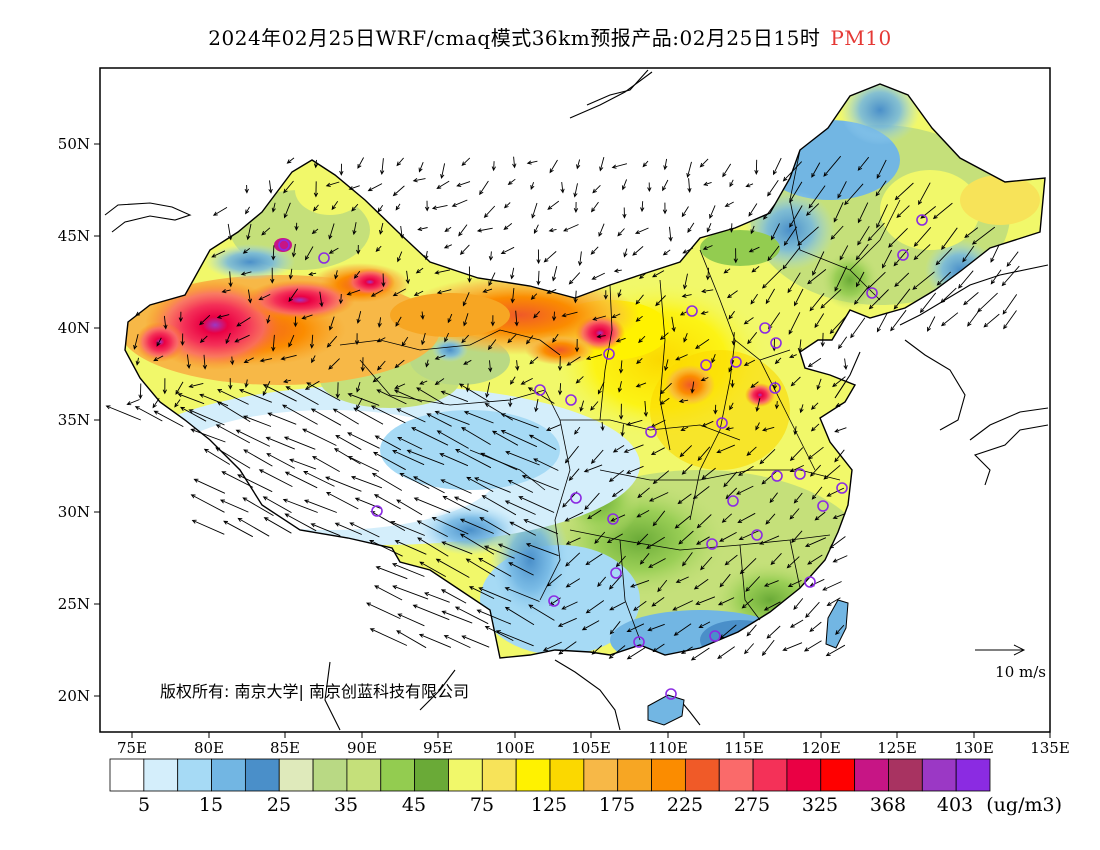 The width and height of the screenshot is (1100, 850). I want to click on lat-label: 40N, so click(74, 328).